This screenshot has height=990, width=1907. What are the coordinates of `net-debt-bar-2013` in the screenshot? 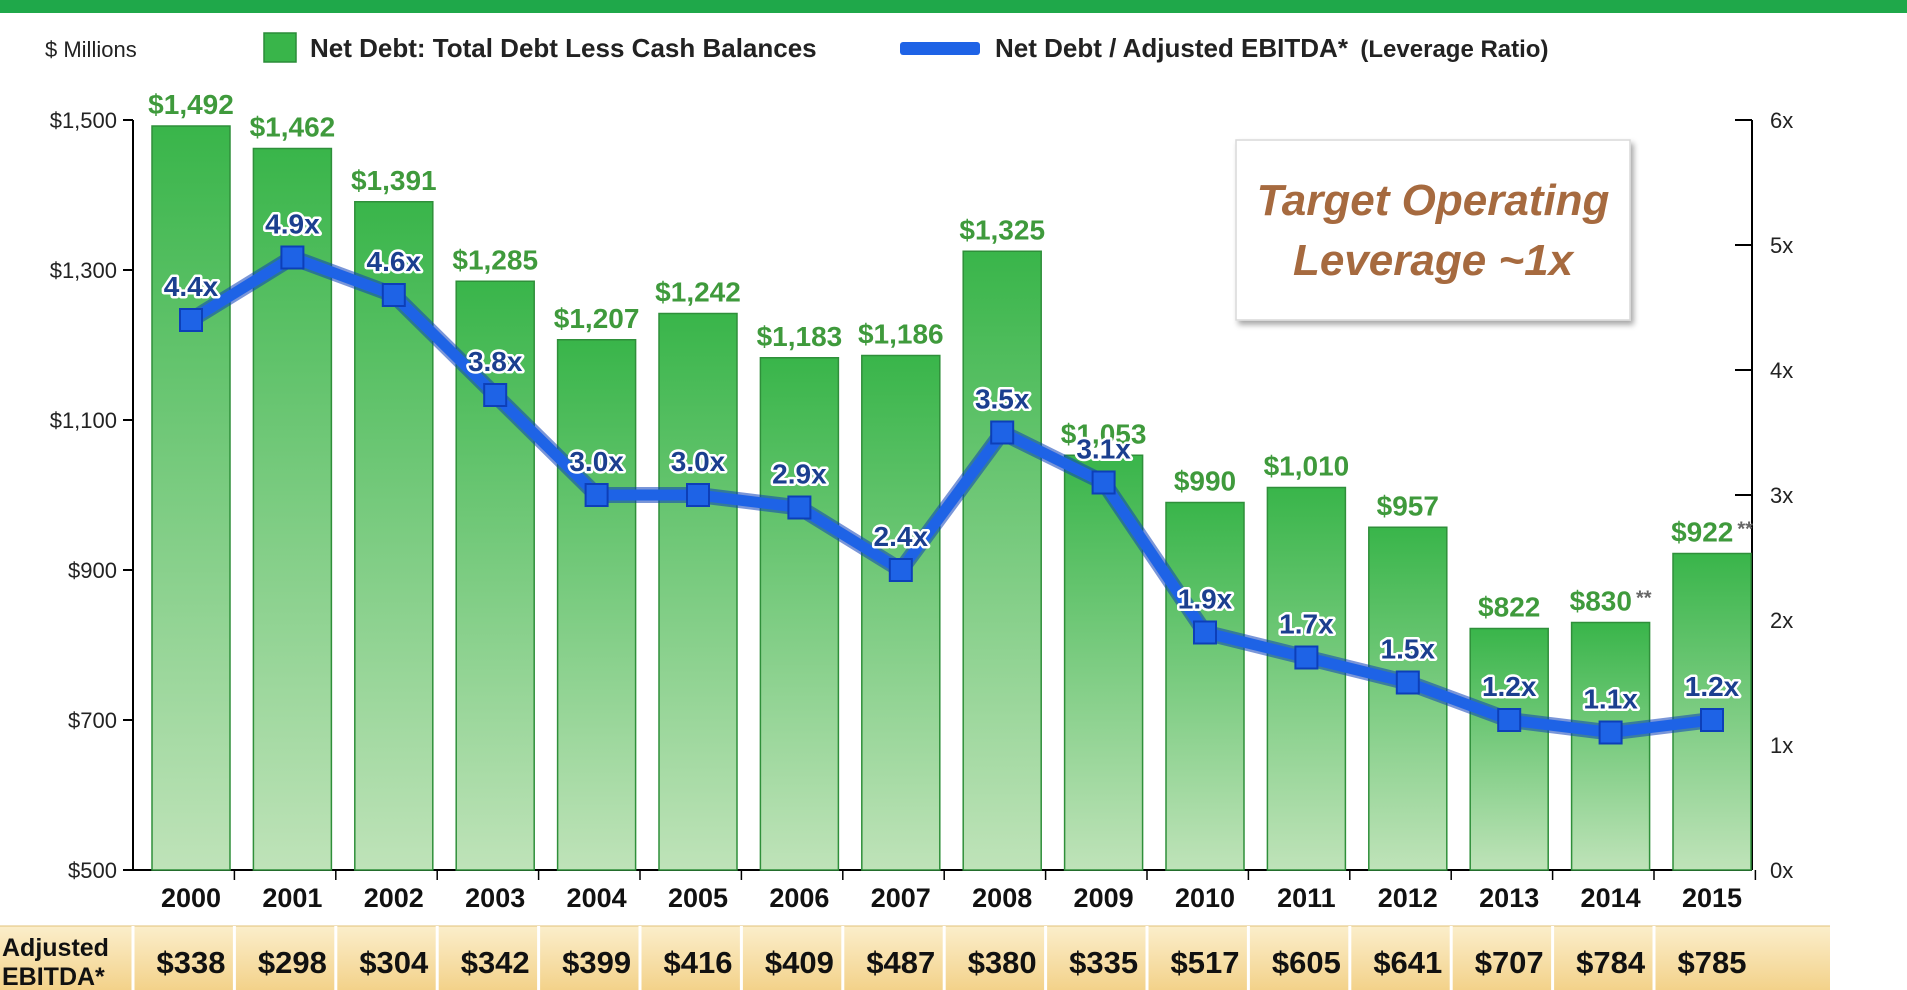 It's located at (1509, 749).